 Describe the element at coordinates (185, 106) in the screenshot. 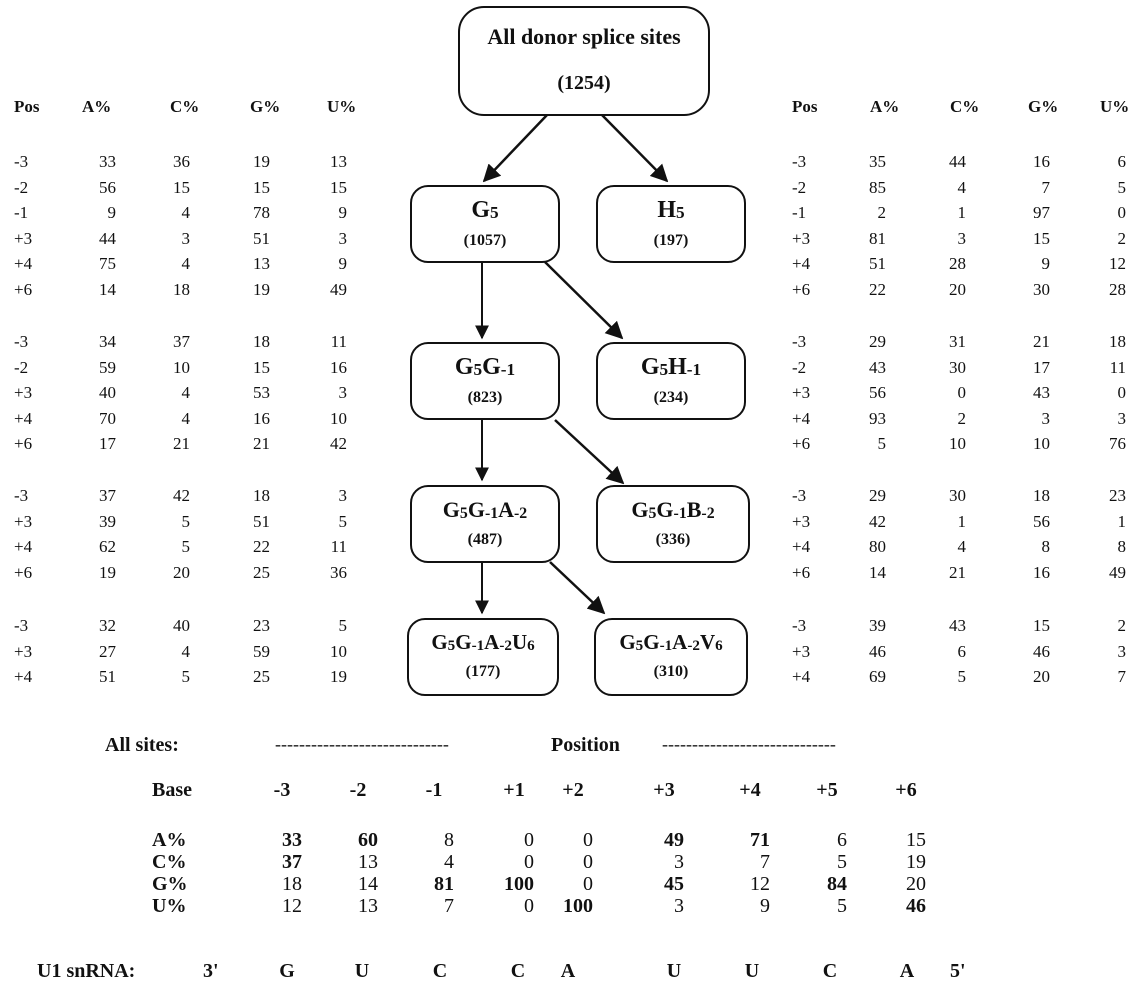

I see `left_table-header-2: C%` at that location.